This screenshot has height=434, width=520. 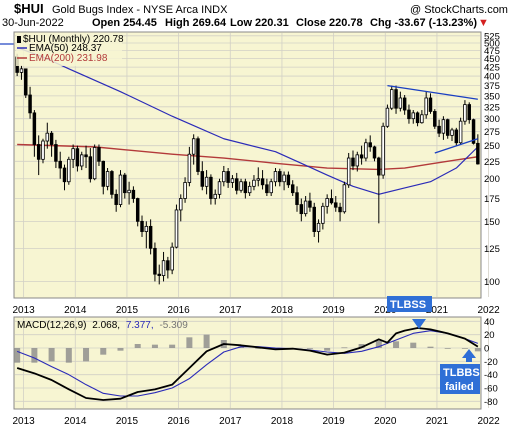 I want to click on x-tick-label-bottom: 2022, so click(x=488, y=421).